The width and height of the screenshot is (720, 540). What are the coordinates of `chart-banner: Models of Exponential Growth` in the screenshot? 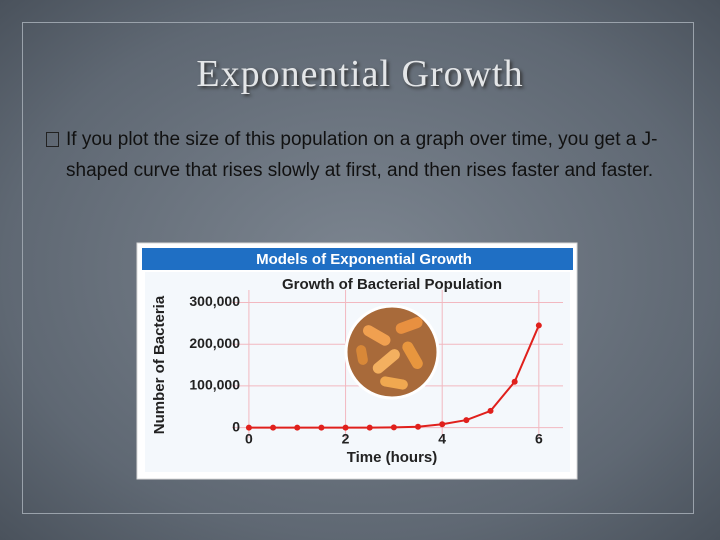 It's located at (364, 259).